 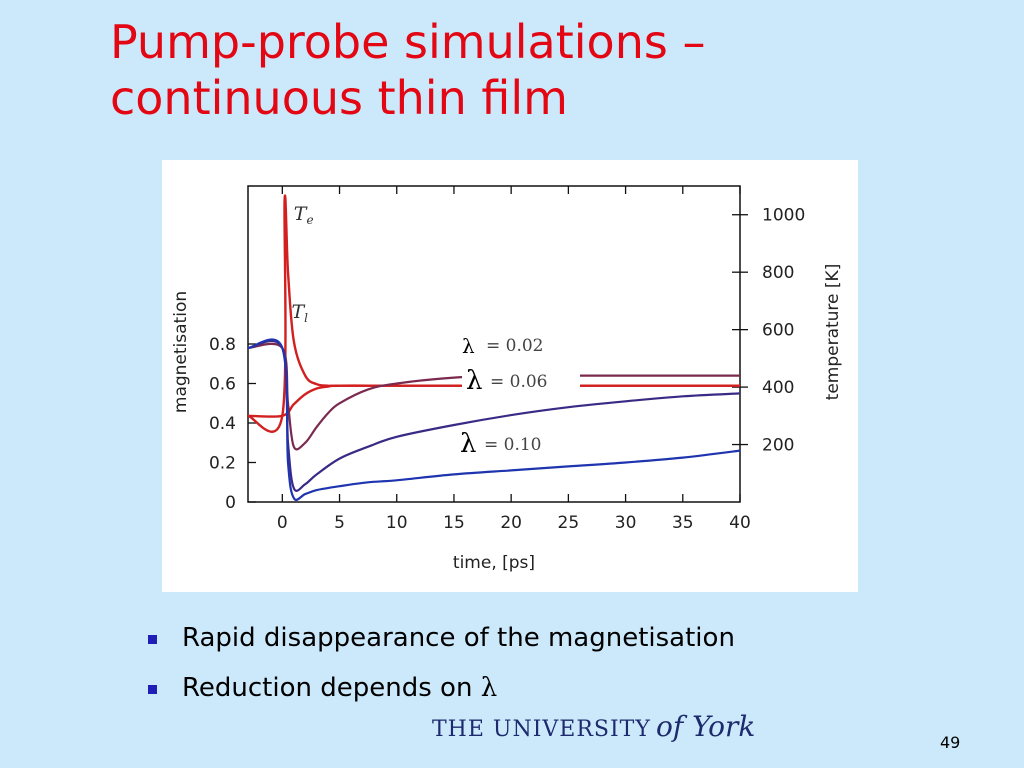 What do you see at coordinates (222, 464) in the screenshot?
I see `y-tick-label: 0.2` at bounding box center [222, 464].